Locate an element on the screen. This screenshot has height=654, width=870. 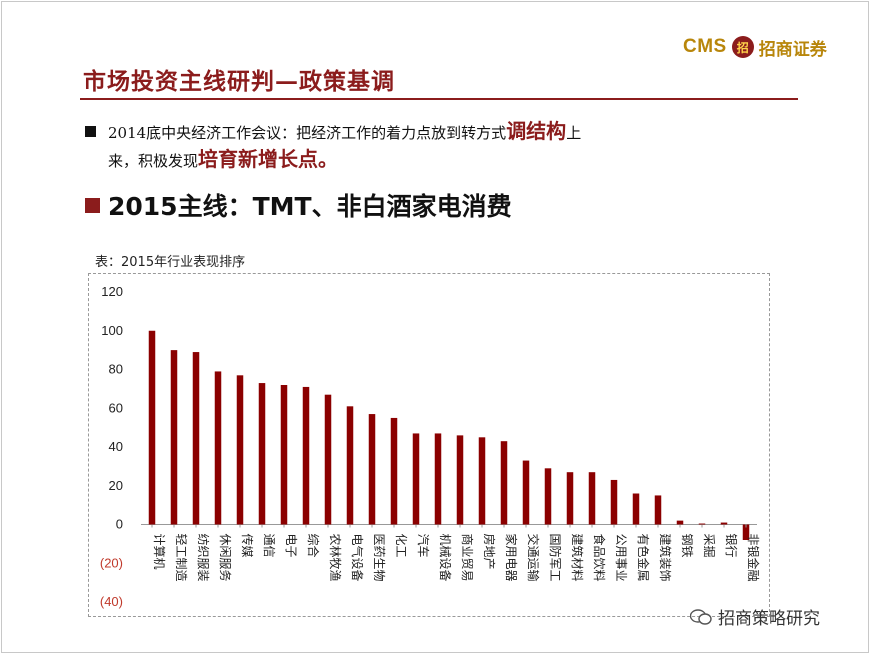
watermark-text: 招商策略研究 is located at coordinates (769, 619).